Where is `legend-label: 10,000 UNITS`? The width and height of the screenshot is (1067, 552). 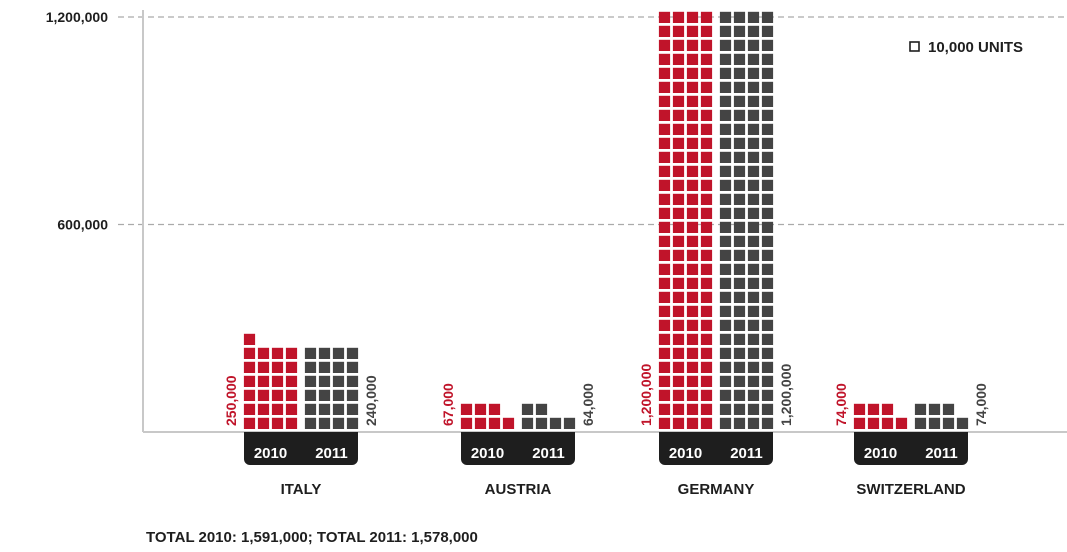 legend-label: 10,000 UNITS is located at coordinates (975, 47).